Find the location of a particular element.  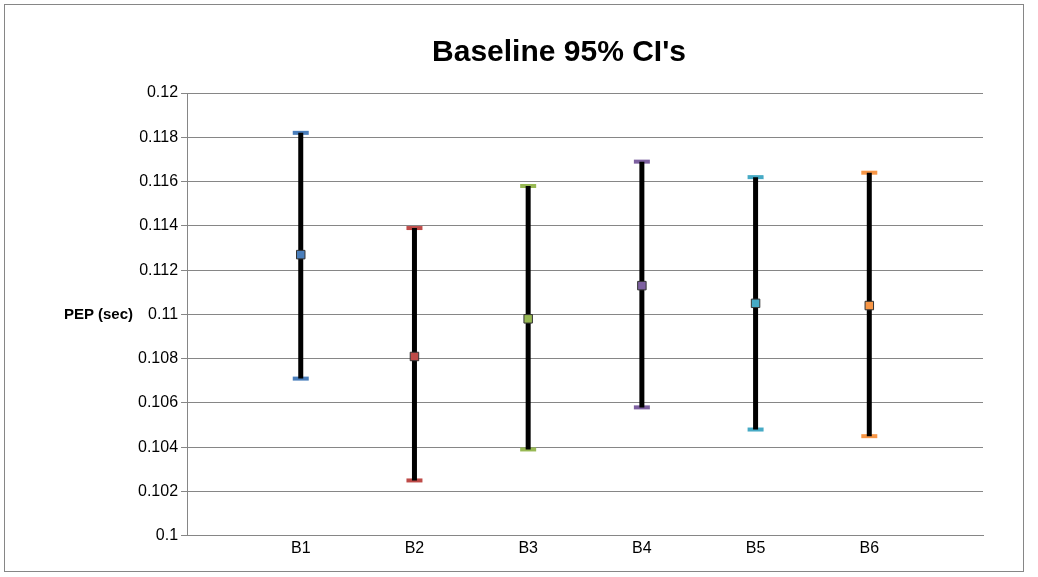

chart-title: Baseline 95% CI's is located at coordinates (559, 51).